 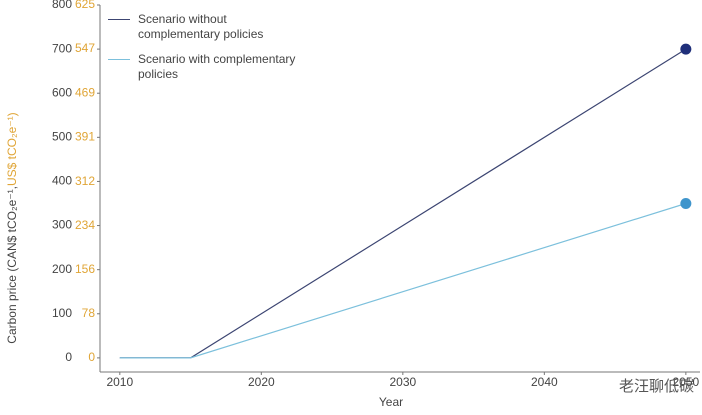 I want to click on y2-tick-label: 156, so click(x=85, y=269).